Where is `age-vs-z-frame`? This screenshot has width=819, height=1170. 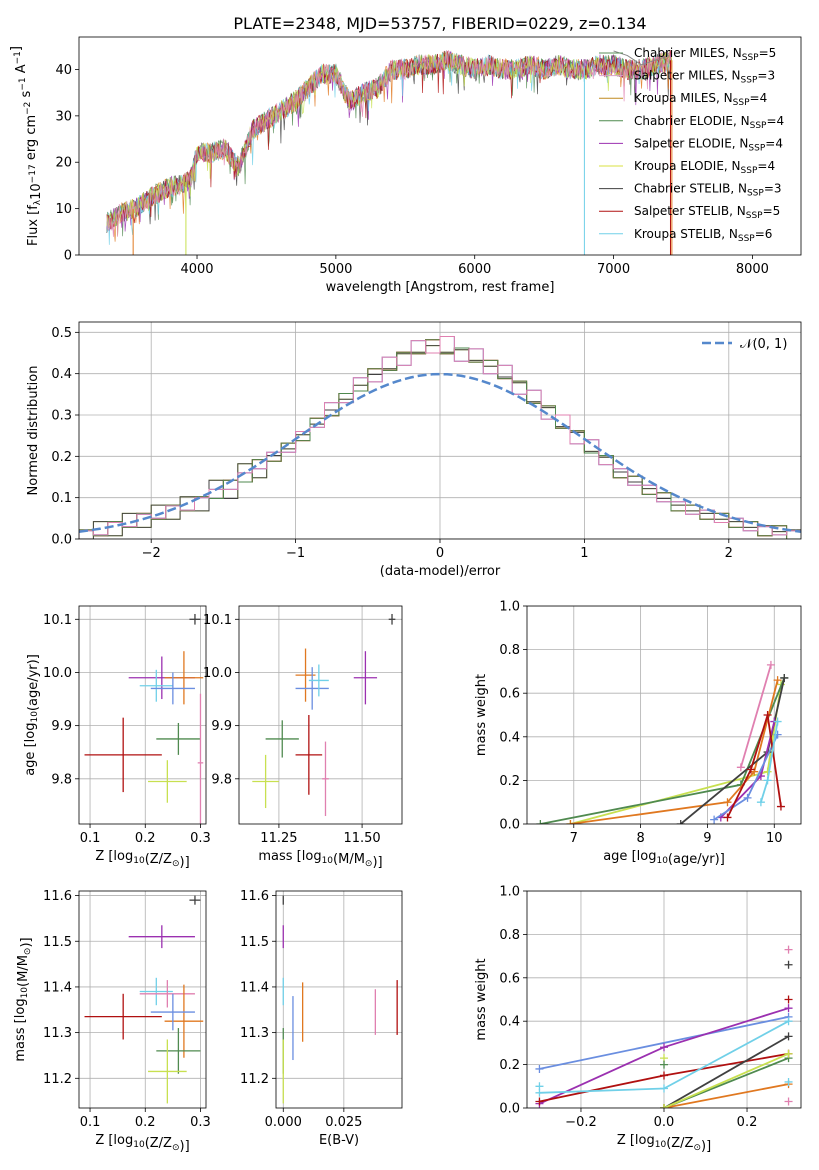 age-vs-z-frame is located at coordinates (142, 715).